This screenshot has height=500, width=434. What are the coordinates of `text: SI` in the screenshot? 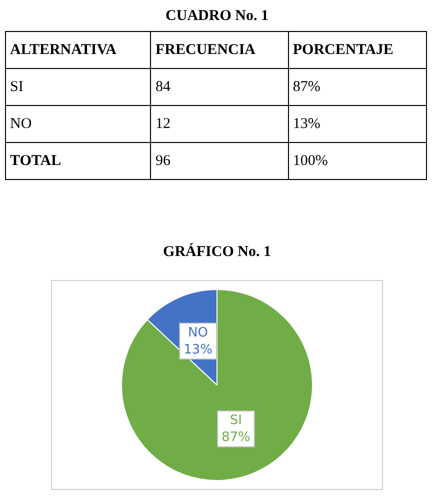 It's located at (78, 87).